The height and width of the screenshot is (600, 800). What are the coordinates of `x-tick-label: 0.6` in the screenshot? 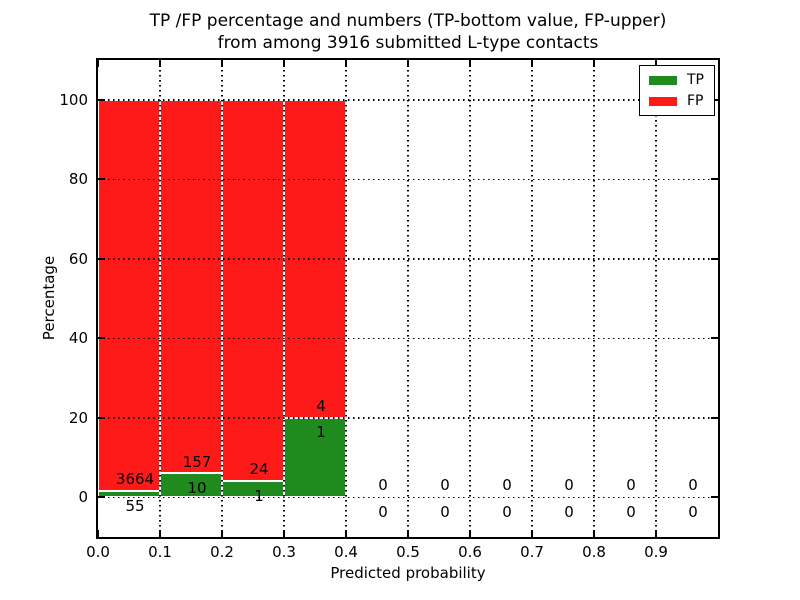 It's located at (470, 552).